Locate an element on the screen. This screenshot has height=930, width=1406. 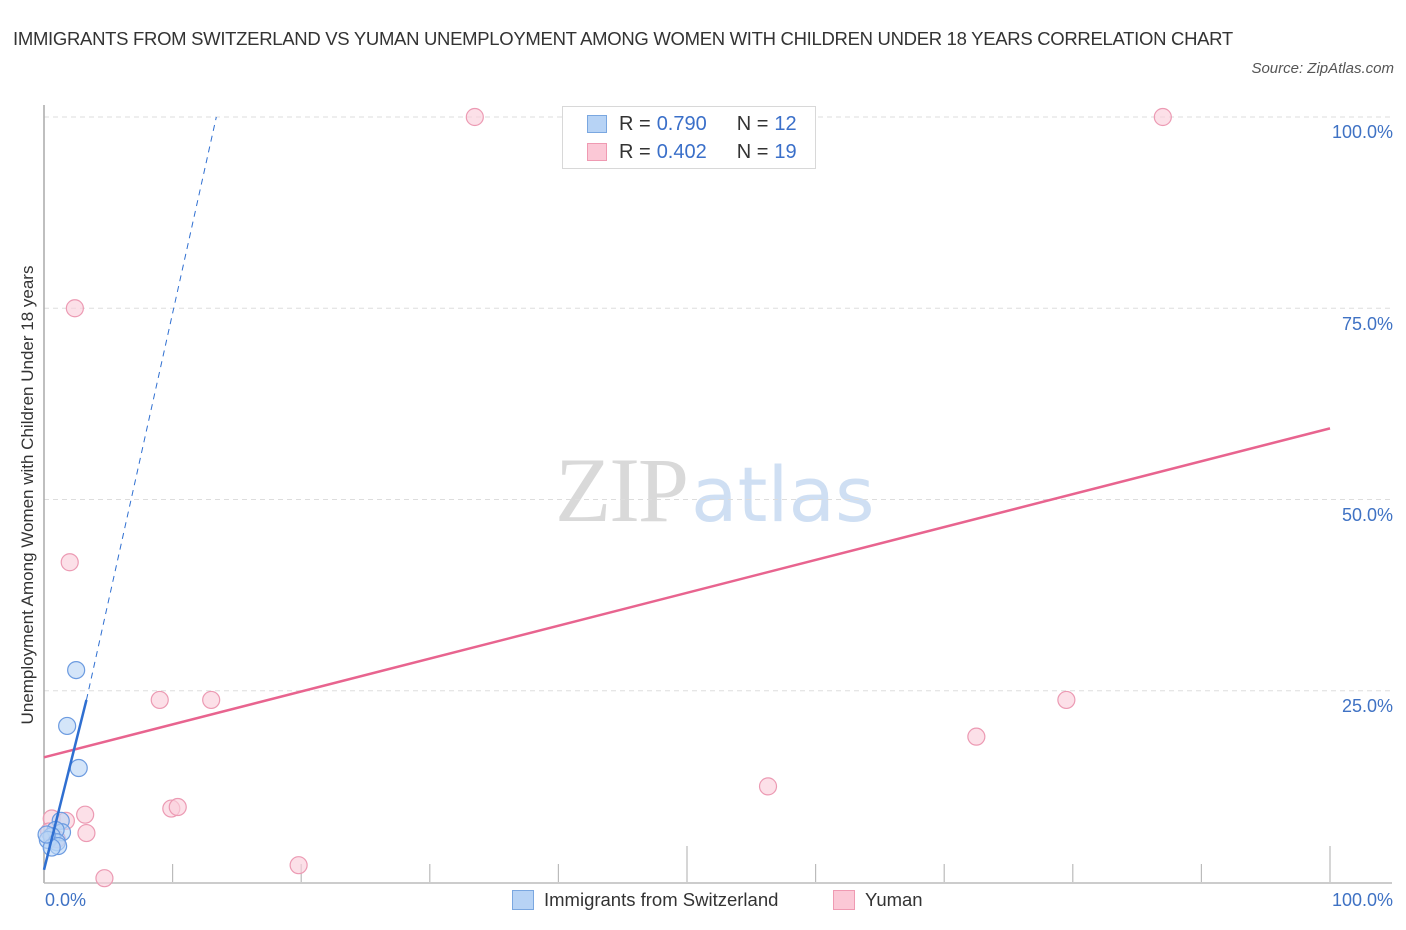
y-tick-50: 50.0% is located at coordinates (1367, 515).